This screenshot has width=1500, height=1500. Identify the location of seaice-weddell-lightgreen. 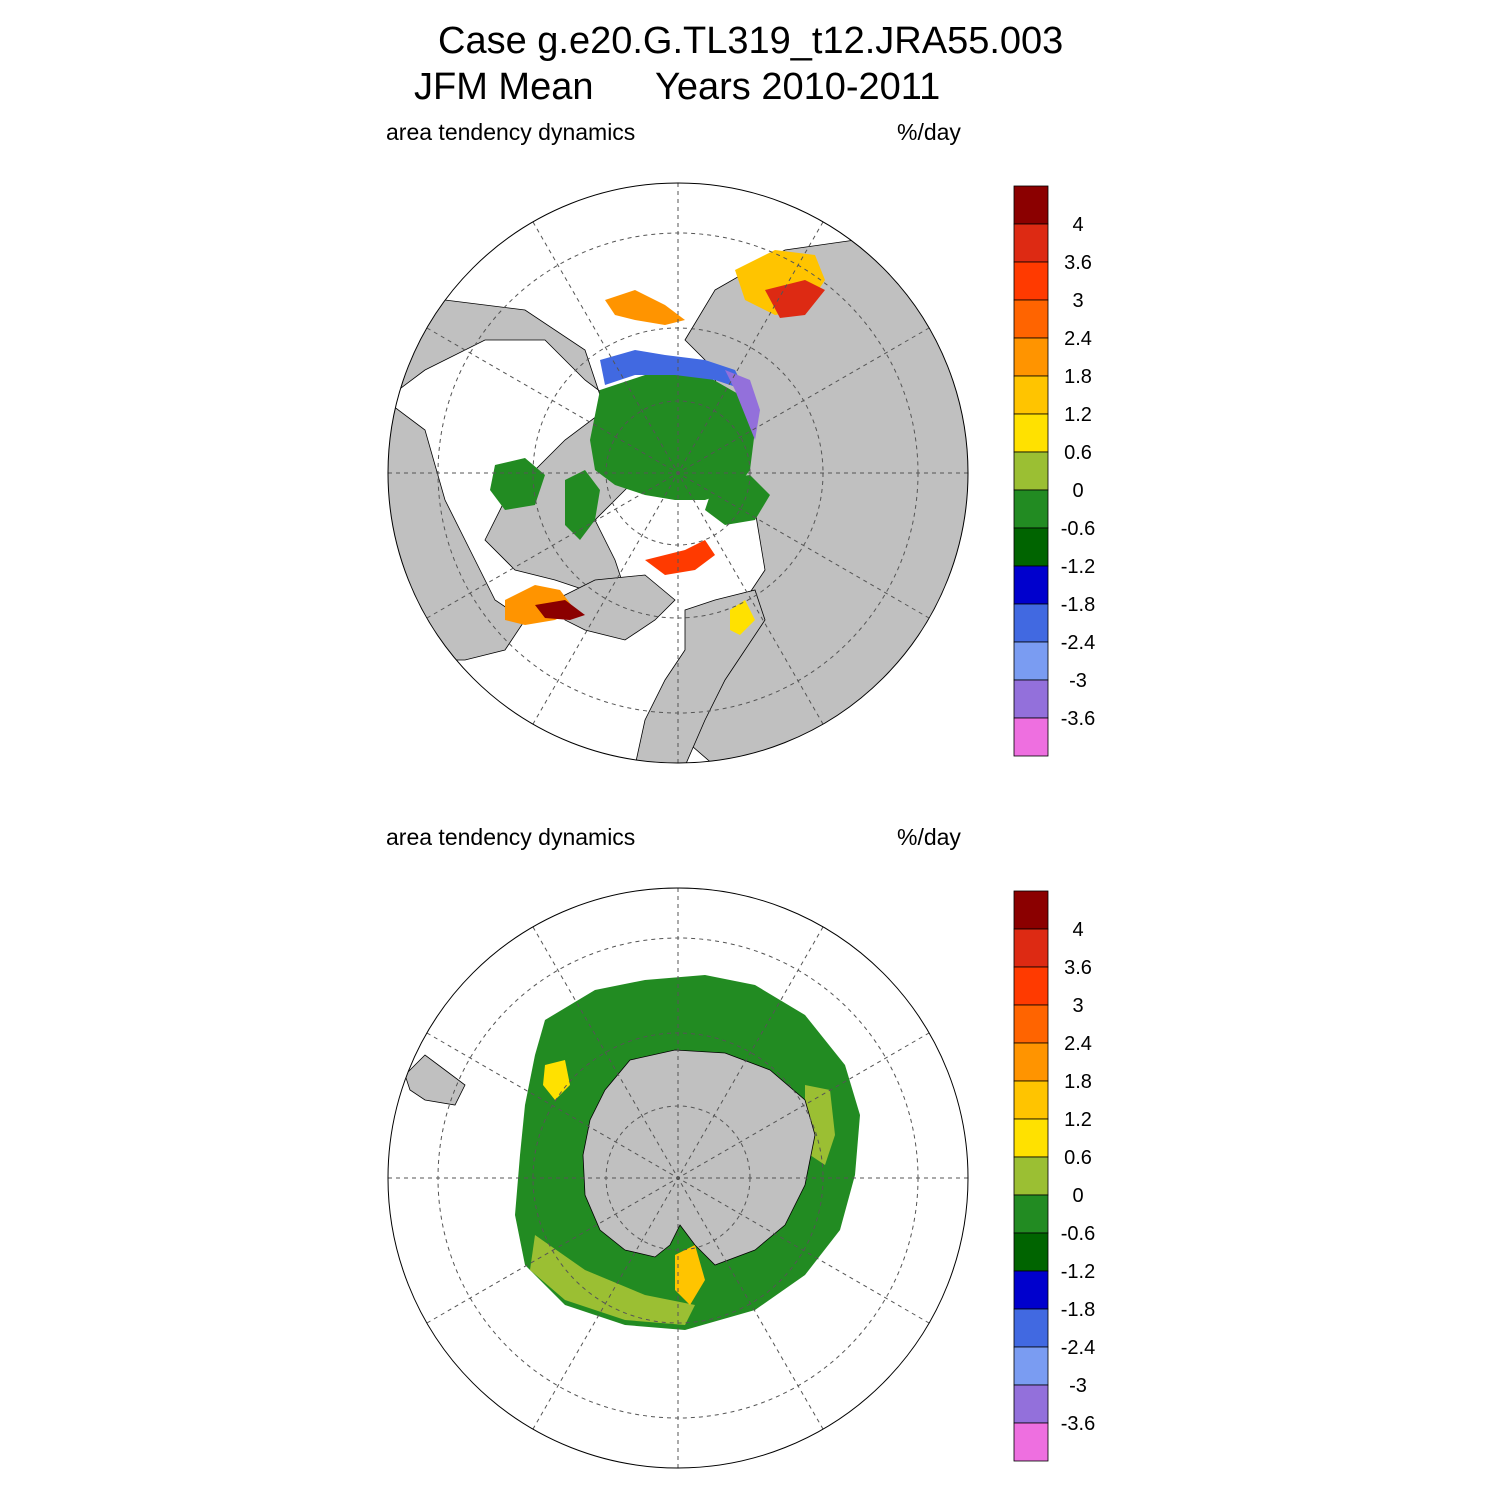
(612, 1280).